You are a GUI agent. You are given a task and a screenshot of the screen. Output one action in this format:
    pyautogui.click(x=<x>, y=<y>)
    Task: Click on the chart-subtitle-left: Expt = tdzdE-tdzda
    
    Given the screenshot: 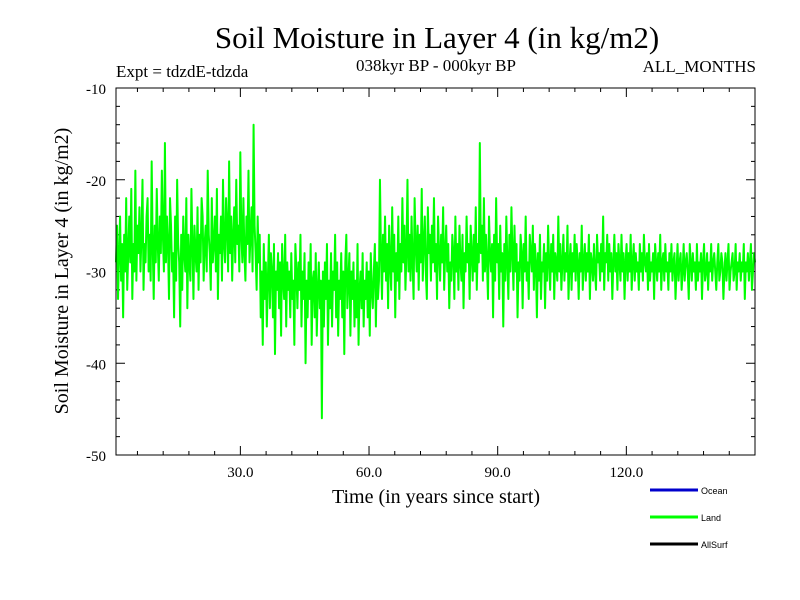 What is the action you would take?
    pyautogui.click(x=182, y=71)
    